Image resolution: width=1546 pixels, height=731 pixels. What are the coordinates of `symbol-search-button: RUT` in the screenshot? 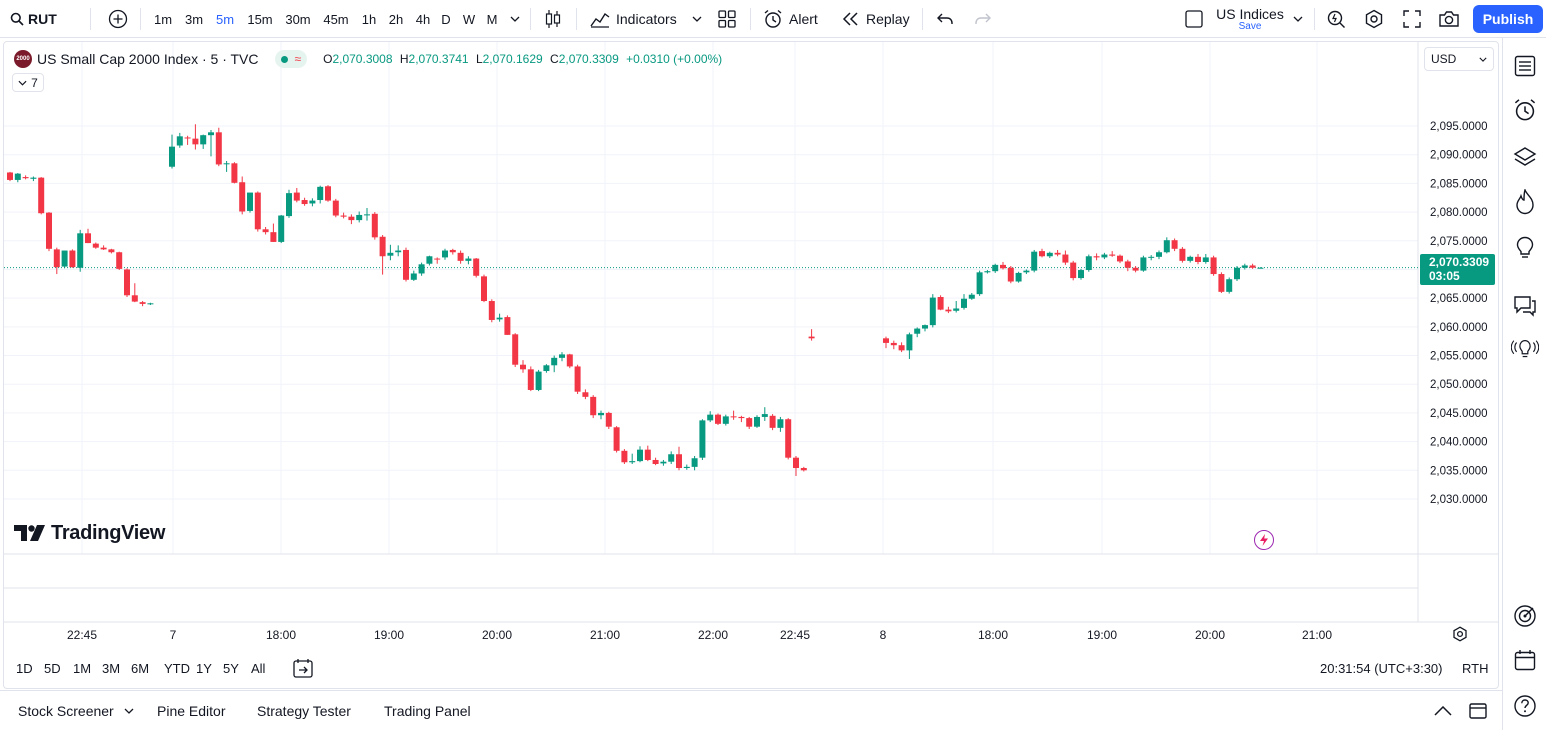 It's located at (35, 19).